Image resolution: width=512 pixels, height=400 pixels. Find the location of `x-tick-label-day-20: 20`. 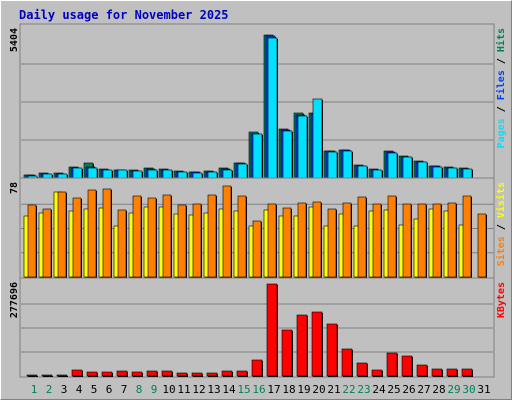

x-tick-label-day-20: 20 is located at coordinates (318, 389).